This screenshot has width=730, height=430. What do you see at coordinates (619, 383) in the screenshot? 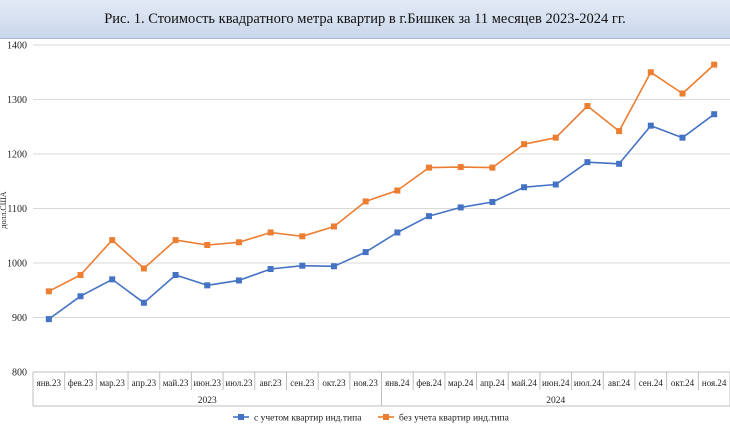
I see `x-tick-label: авг.24` at bounding box center [619, 383].